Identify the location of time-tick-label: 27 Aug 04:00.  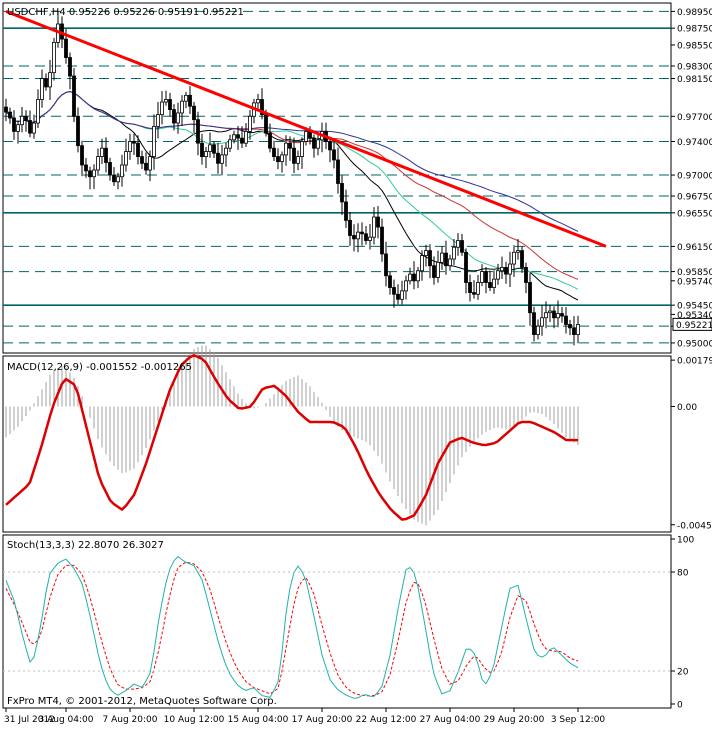
(450, 720).